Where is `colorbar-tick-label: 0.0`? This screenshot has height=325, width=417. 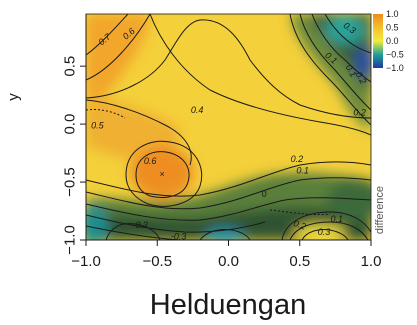 colorbar-tick-label: 0.0 is located at coordinates (392, 41).